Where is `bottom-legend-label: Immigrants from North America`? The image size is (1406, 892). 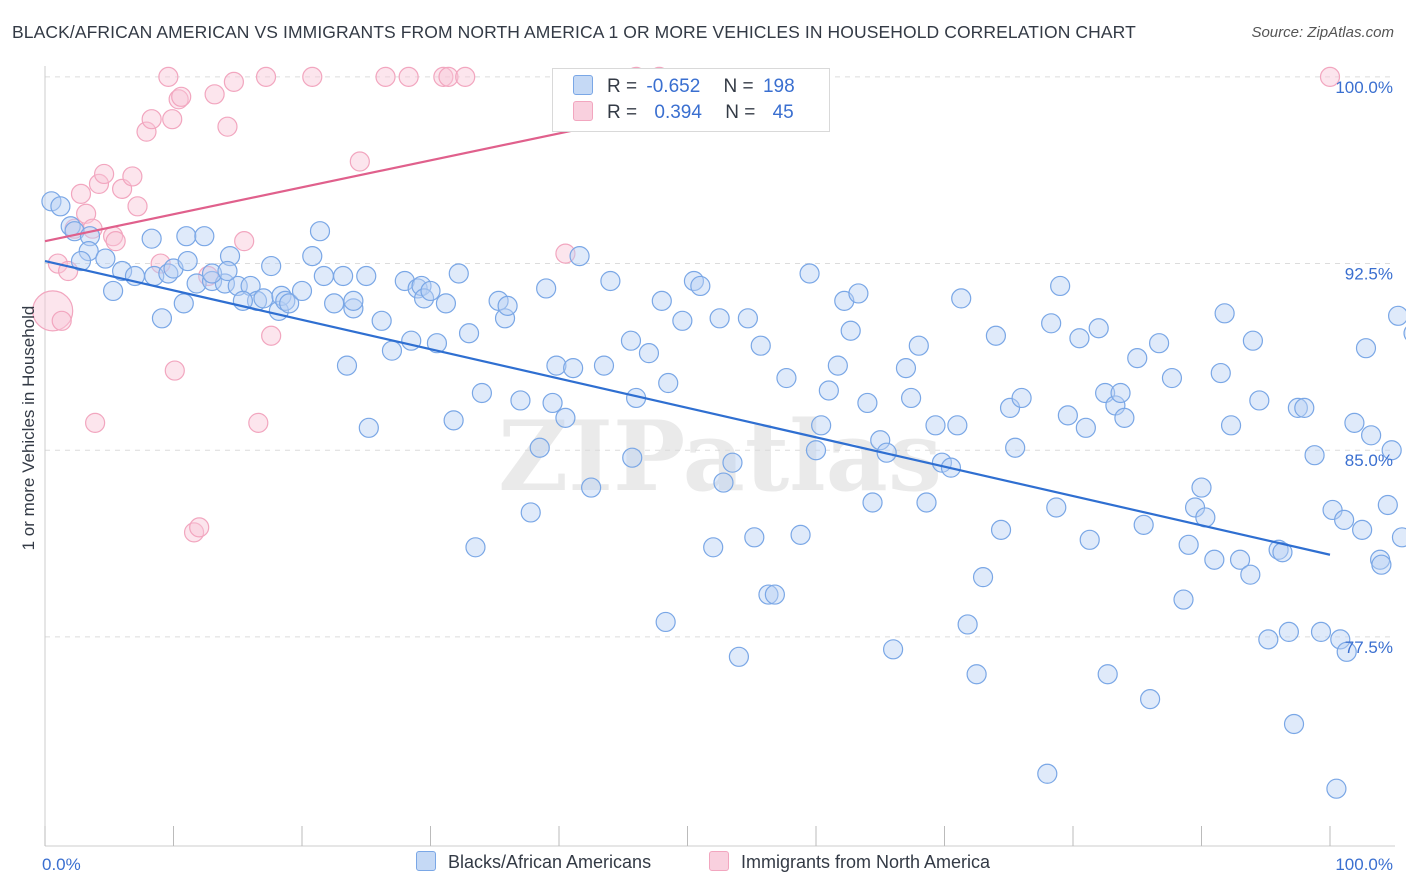
bottom-legend-label: Immigrants from North America is located at coordinates (866, 862).